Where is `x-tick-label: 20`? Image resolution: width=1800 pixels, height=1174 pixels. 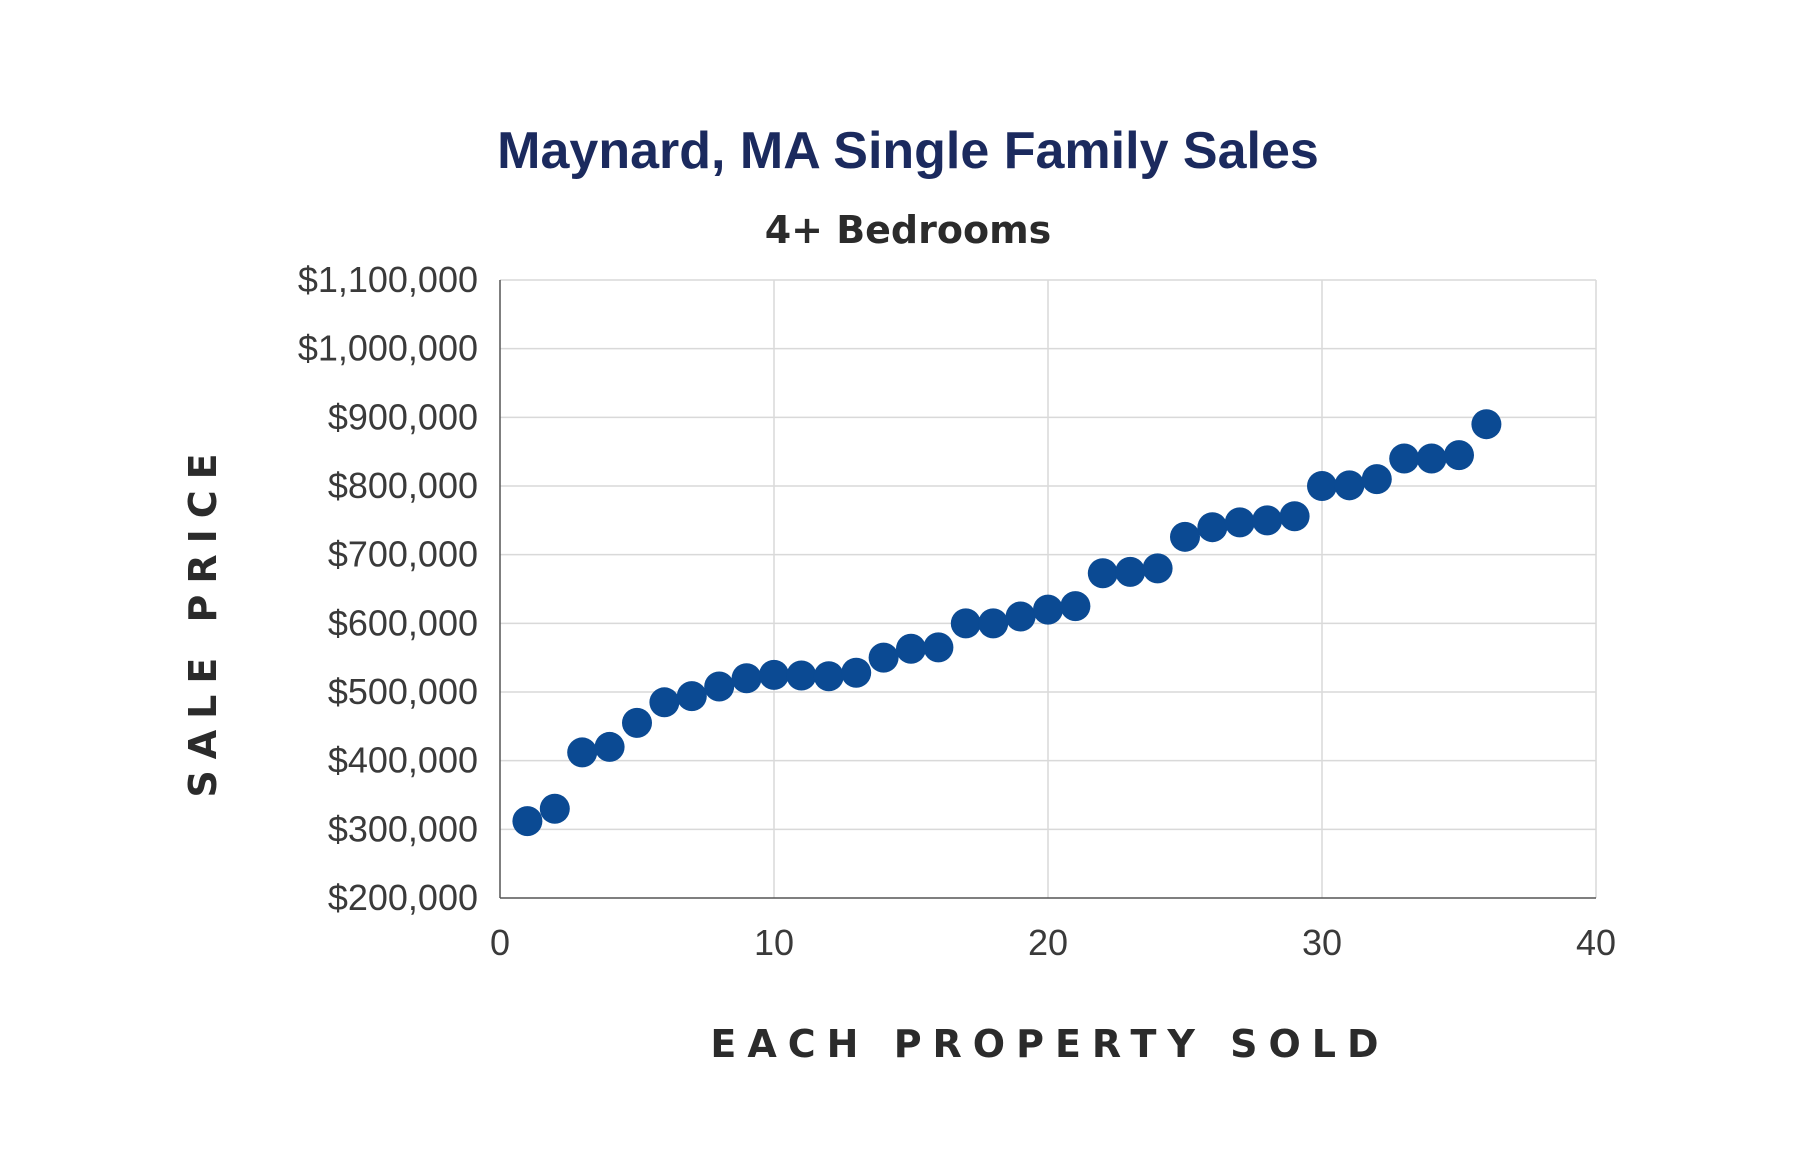
x-tick-label: 20 is located at coordinates (1048, 942).